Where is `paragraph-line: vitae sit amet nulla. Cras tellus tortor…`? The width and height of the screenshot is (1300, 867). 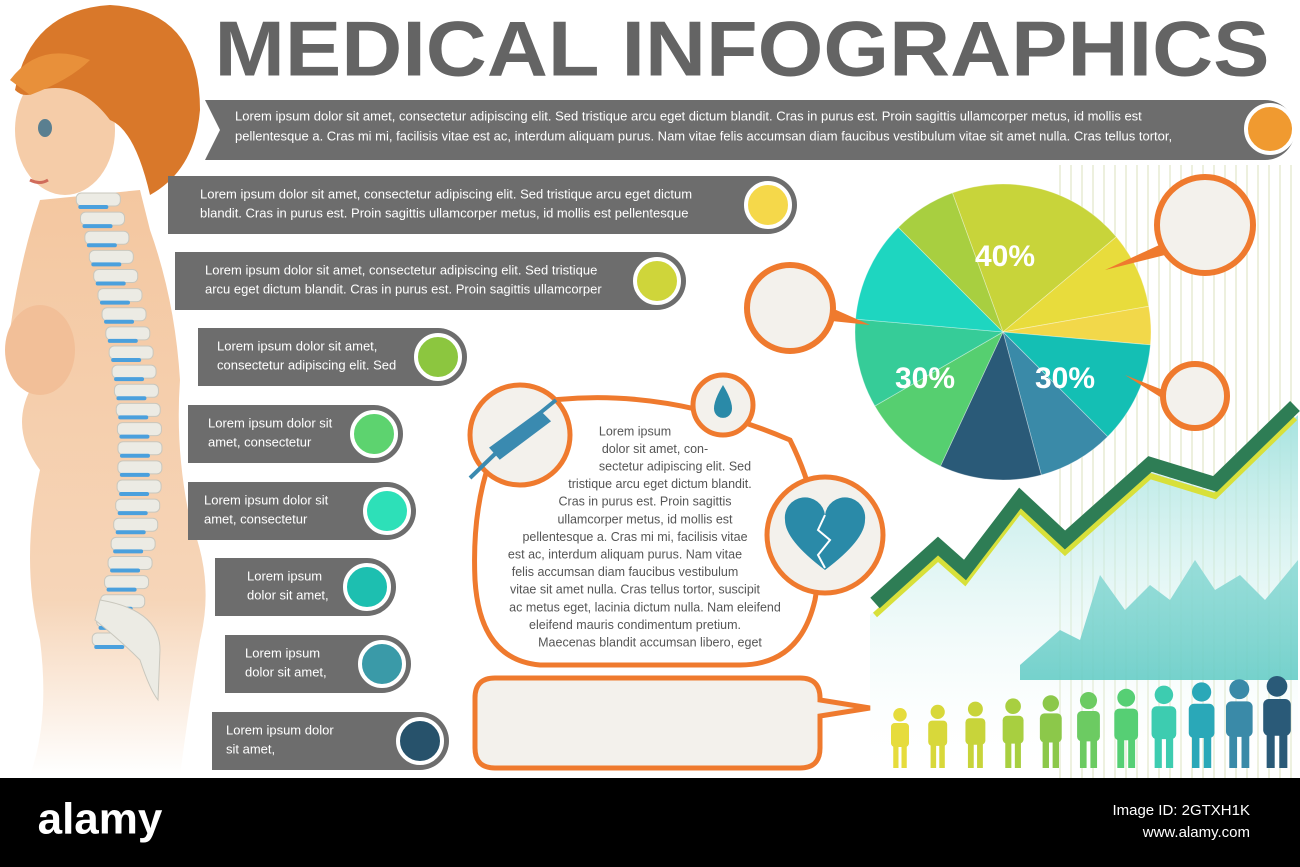
paragraph-line: vitae sit amet nulla. Cras tellus tortor… is located at coordinates (635, 590).